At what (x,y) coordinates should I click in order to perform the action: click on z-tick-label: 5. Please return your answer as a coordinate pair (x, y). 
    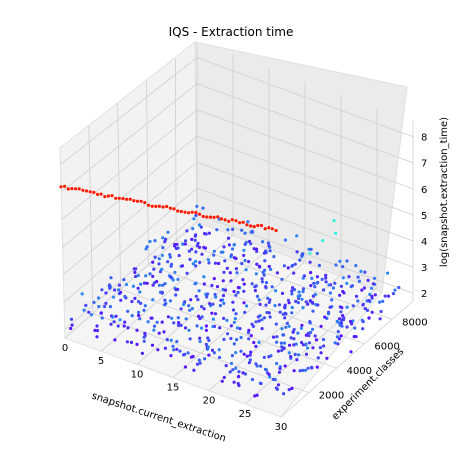
    Looking at the image, I should click on (424, 216).